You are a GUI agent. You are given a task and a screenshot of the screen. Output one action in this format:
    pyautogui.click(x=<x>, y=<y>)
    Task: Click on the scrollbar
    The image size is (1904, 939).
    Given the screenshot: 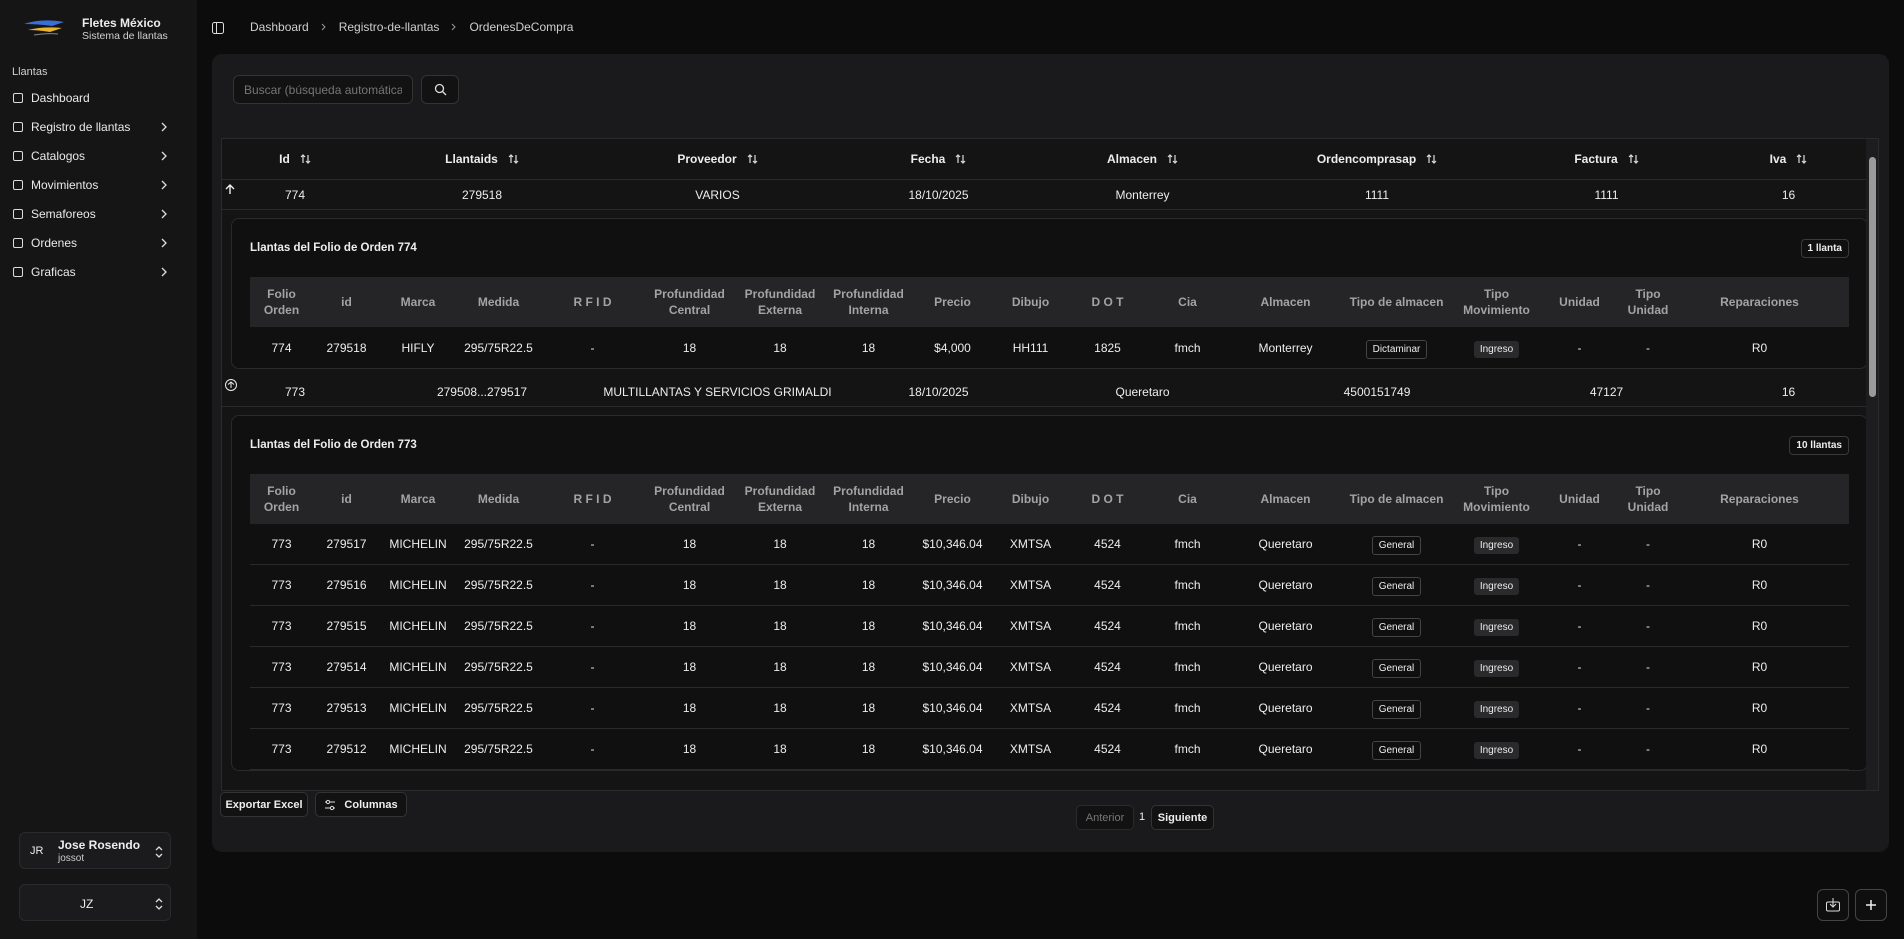 What is the action you would take?
    pyautogui.click(x=1872, y=465)
    